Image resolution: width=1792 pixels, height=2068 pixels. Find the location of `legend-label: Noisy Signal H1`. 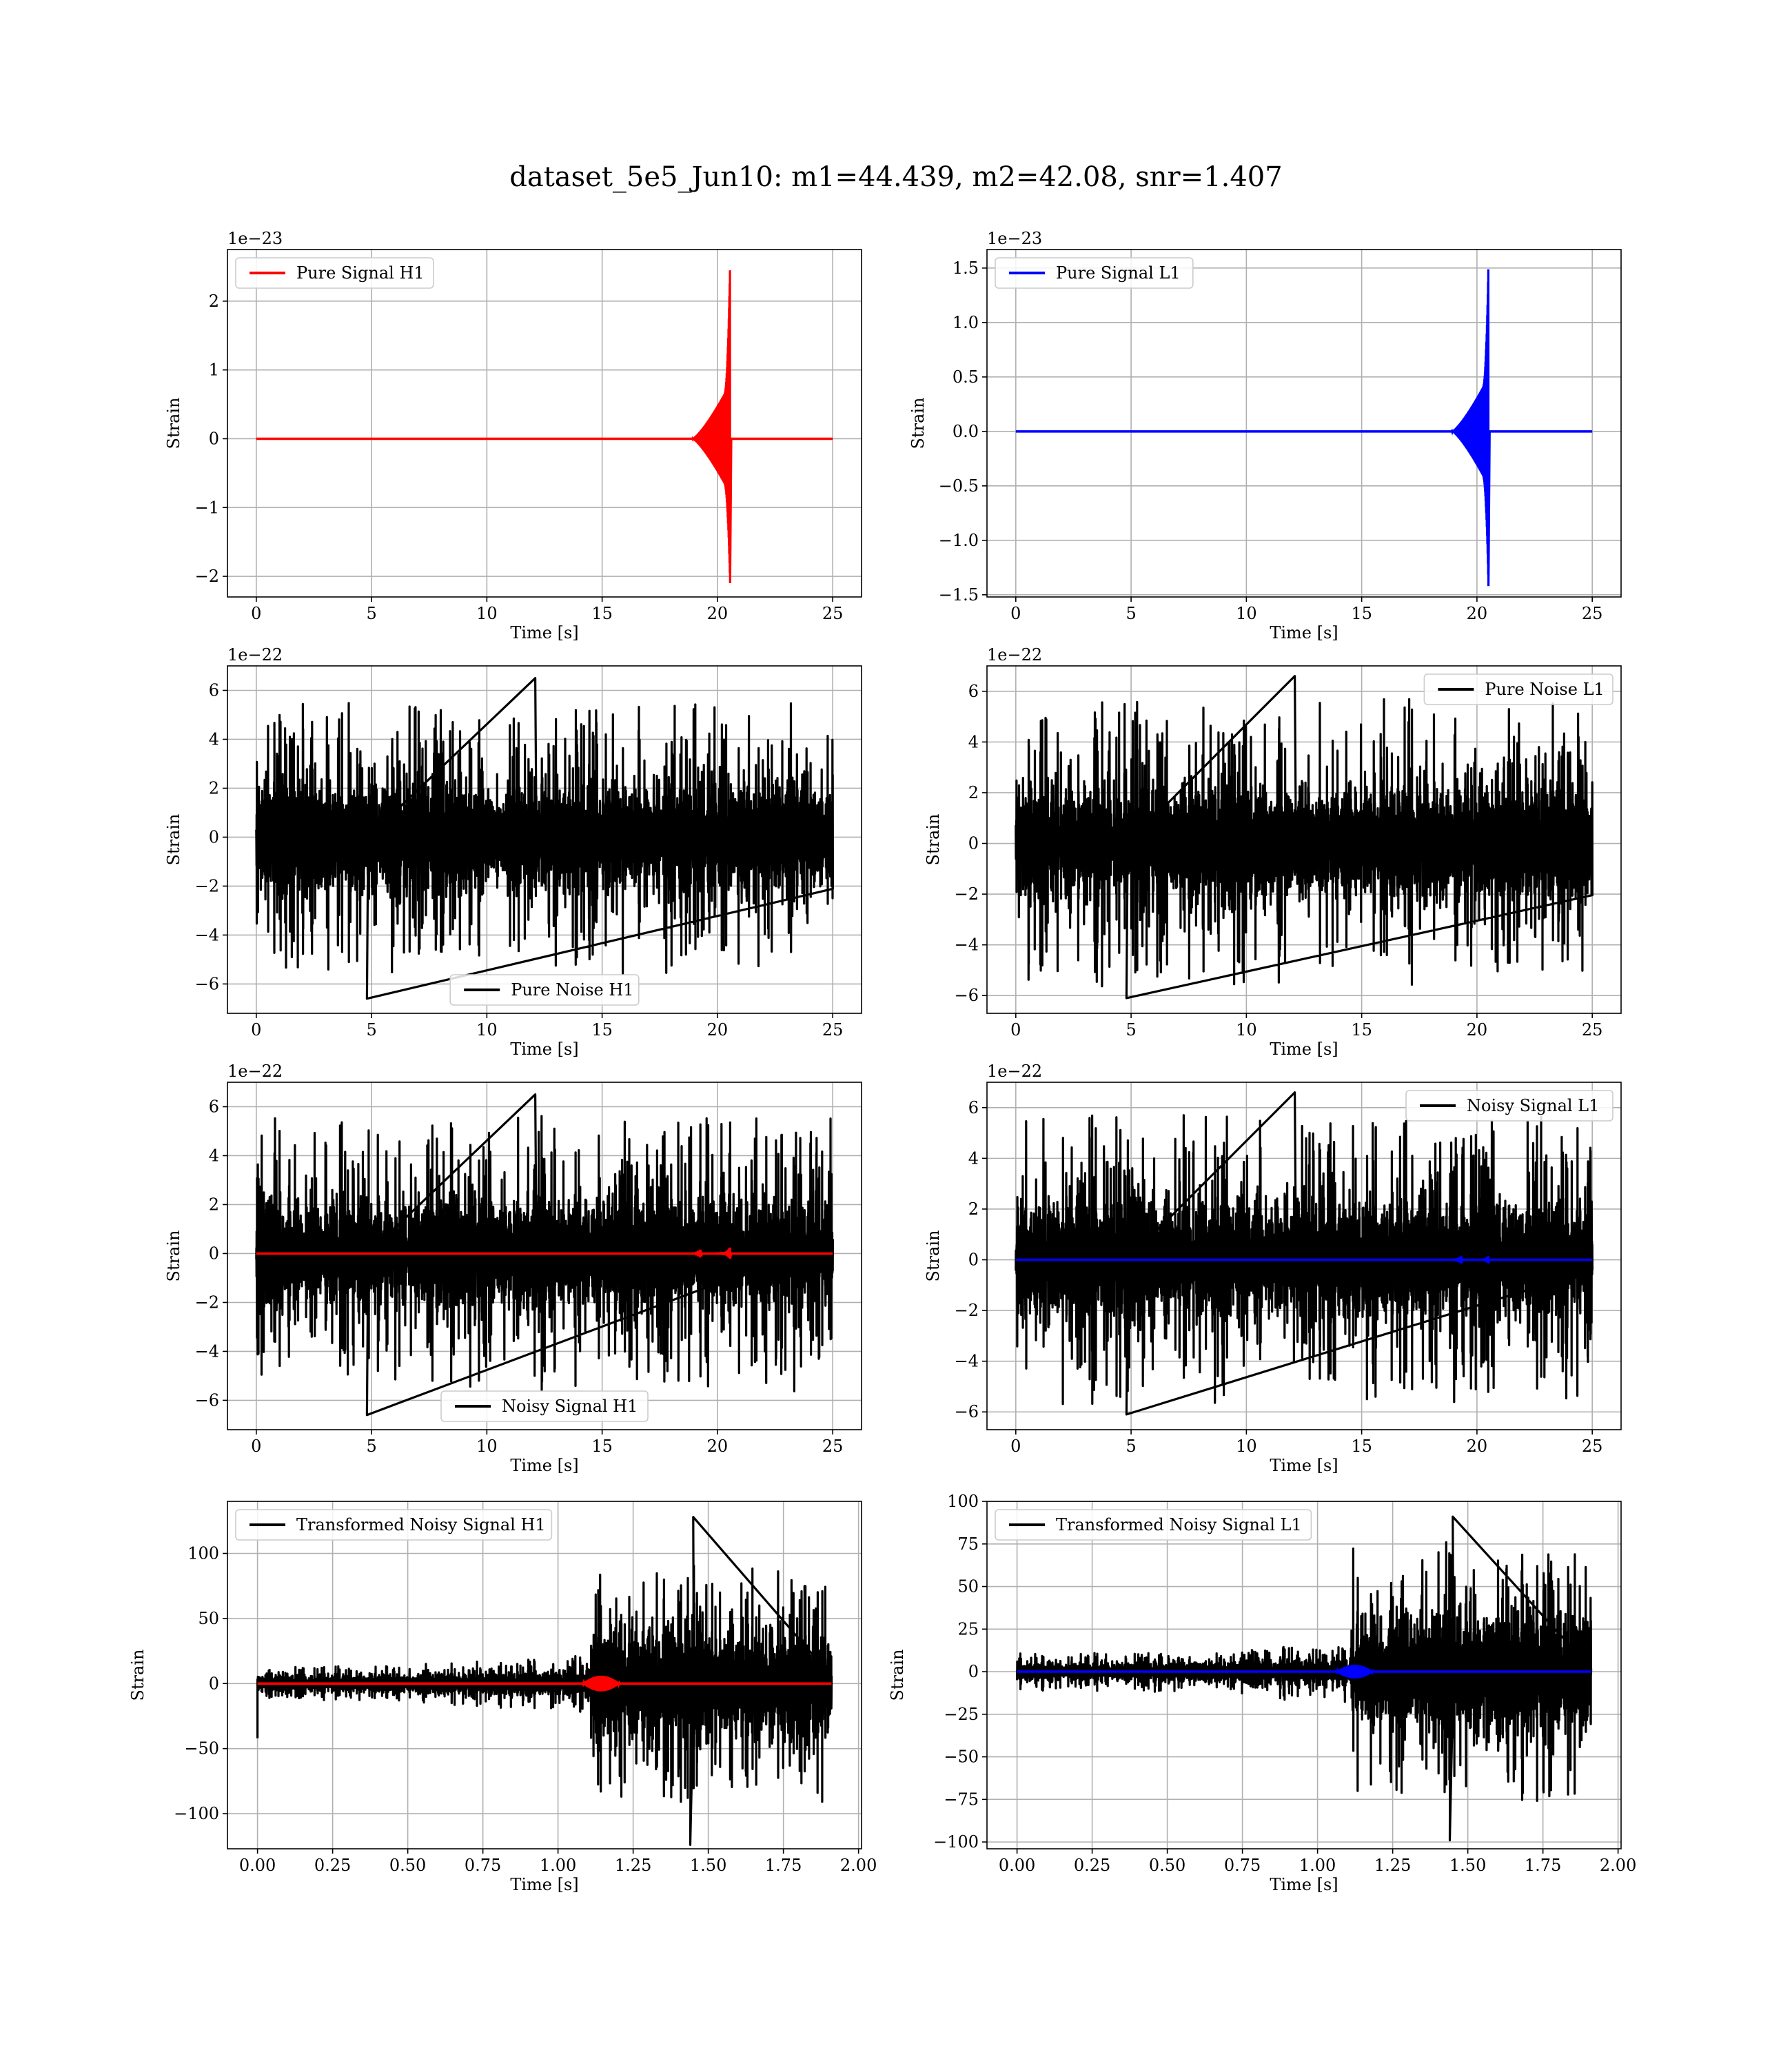

legend-label: Noisy Signal H1 is located at coordinates (570, 1406).